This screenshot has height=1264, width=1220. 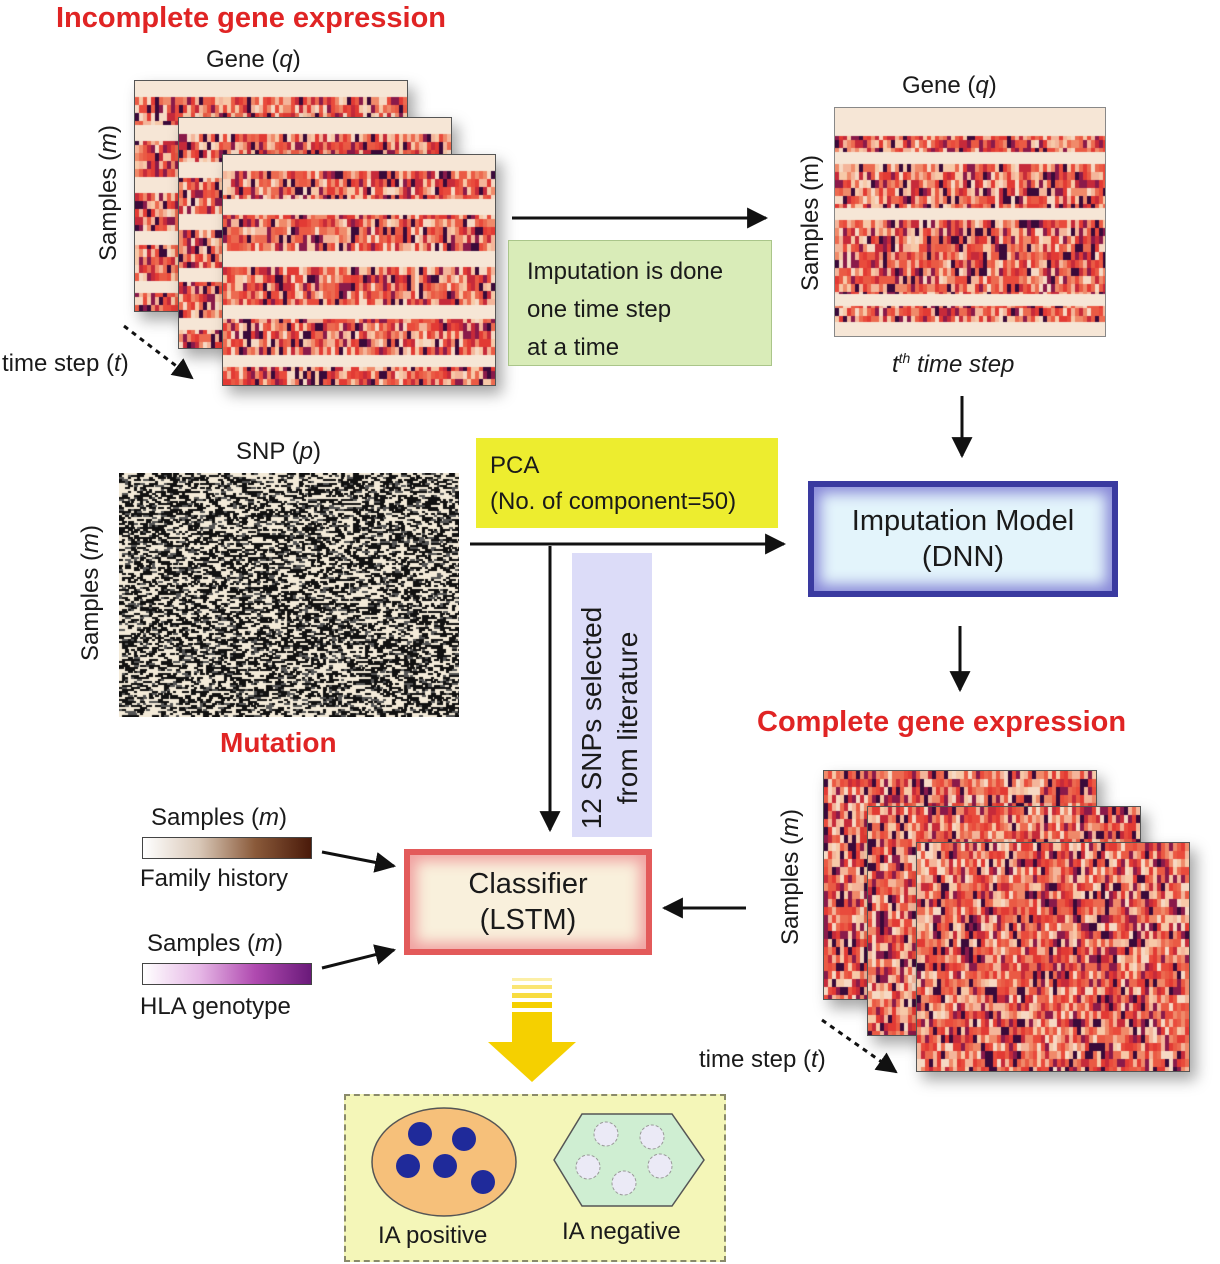 I want to click on ia-positive-label: IA positive, so click(x=433, y=1235).